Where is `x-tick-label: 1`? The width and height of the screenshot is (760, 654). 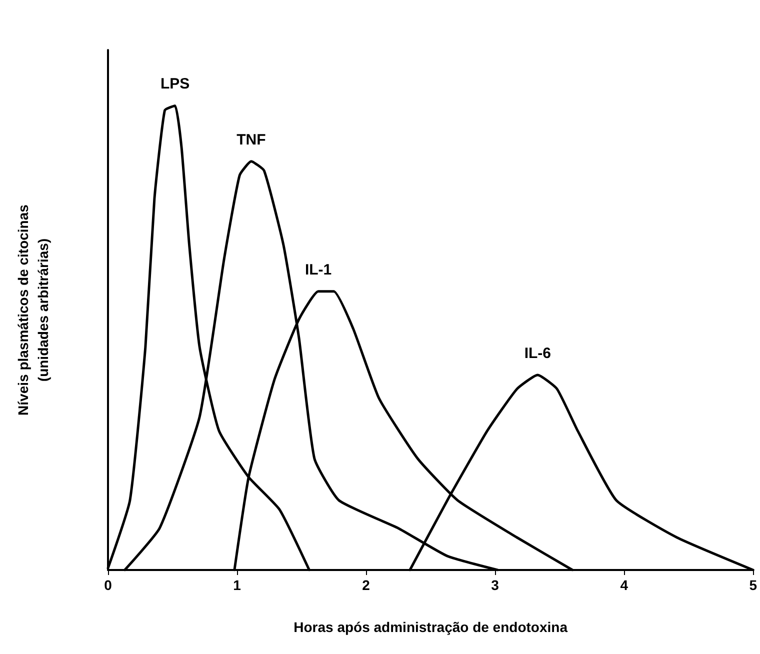
x-tick-label: 1 is located at coordinates (237, 585).